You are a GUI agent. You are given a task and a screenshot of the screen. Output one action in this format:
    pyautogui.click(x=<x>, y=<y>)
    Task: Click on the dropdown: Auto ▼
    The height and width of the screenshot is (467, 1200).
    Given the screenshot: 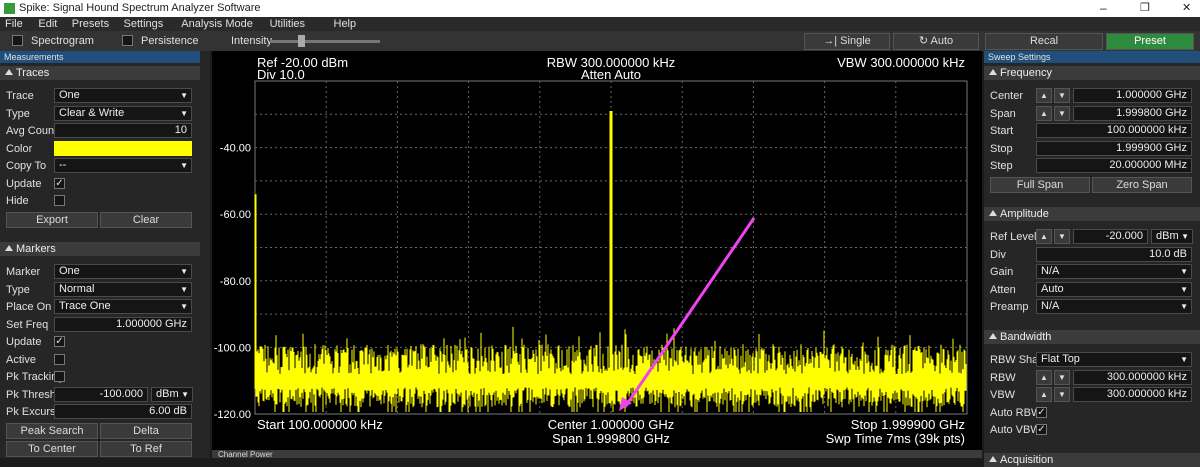 What is the action you would take?
    pyautogui.click(x=1114, y=289)
    